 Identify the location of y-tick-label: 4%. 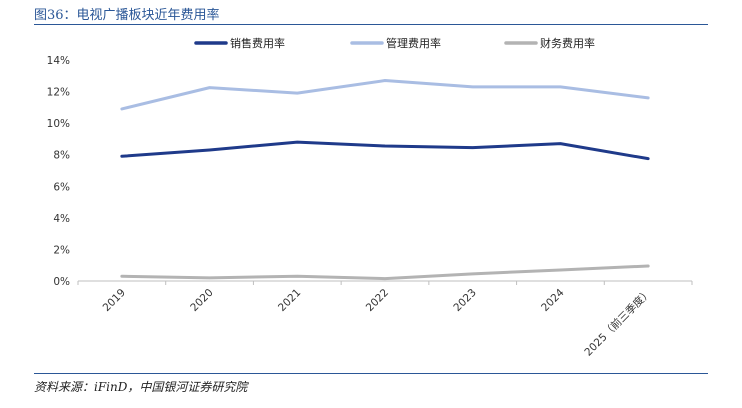
(61, 219).